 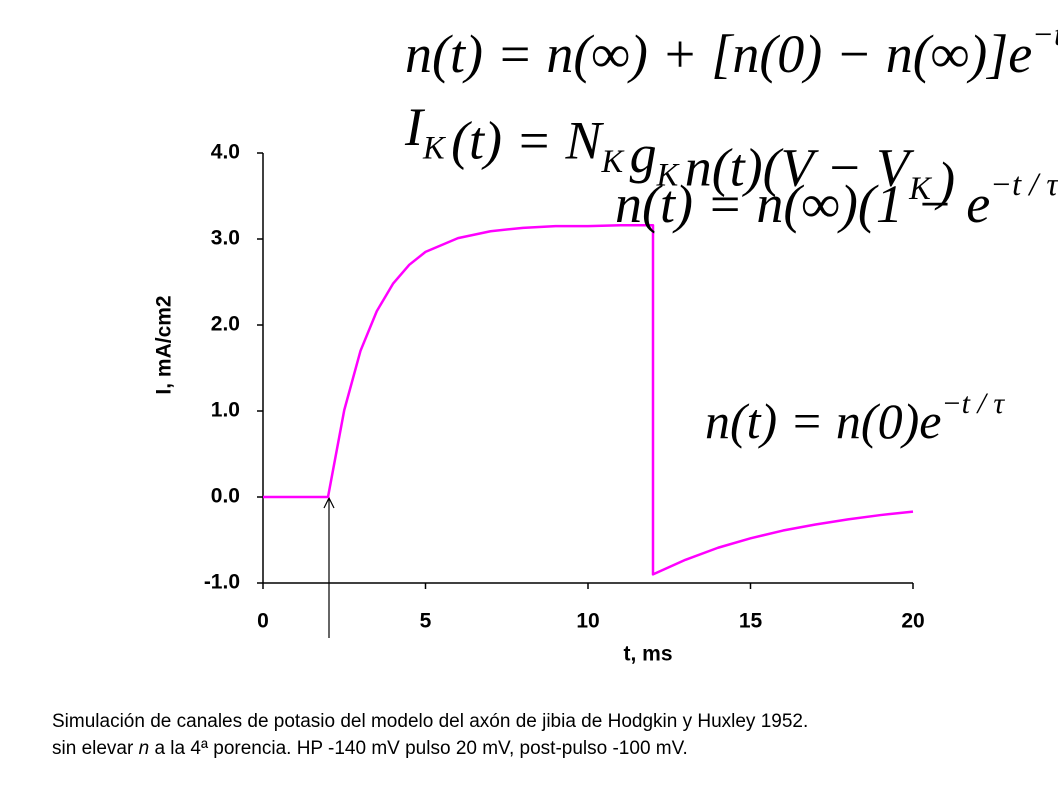 What do you see at coordinates (225, 324) in the screenshot?
I see `y-tick-label: 2.0` at bounding box center [225, 324].